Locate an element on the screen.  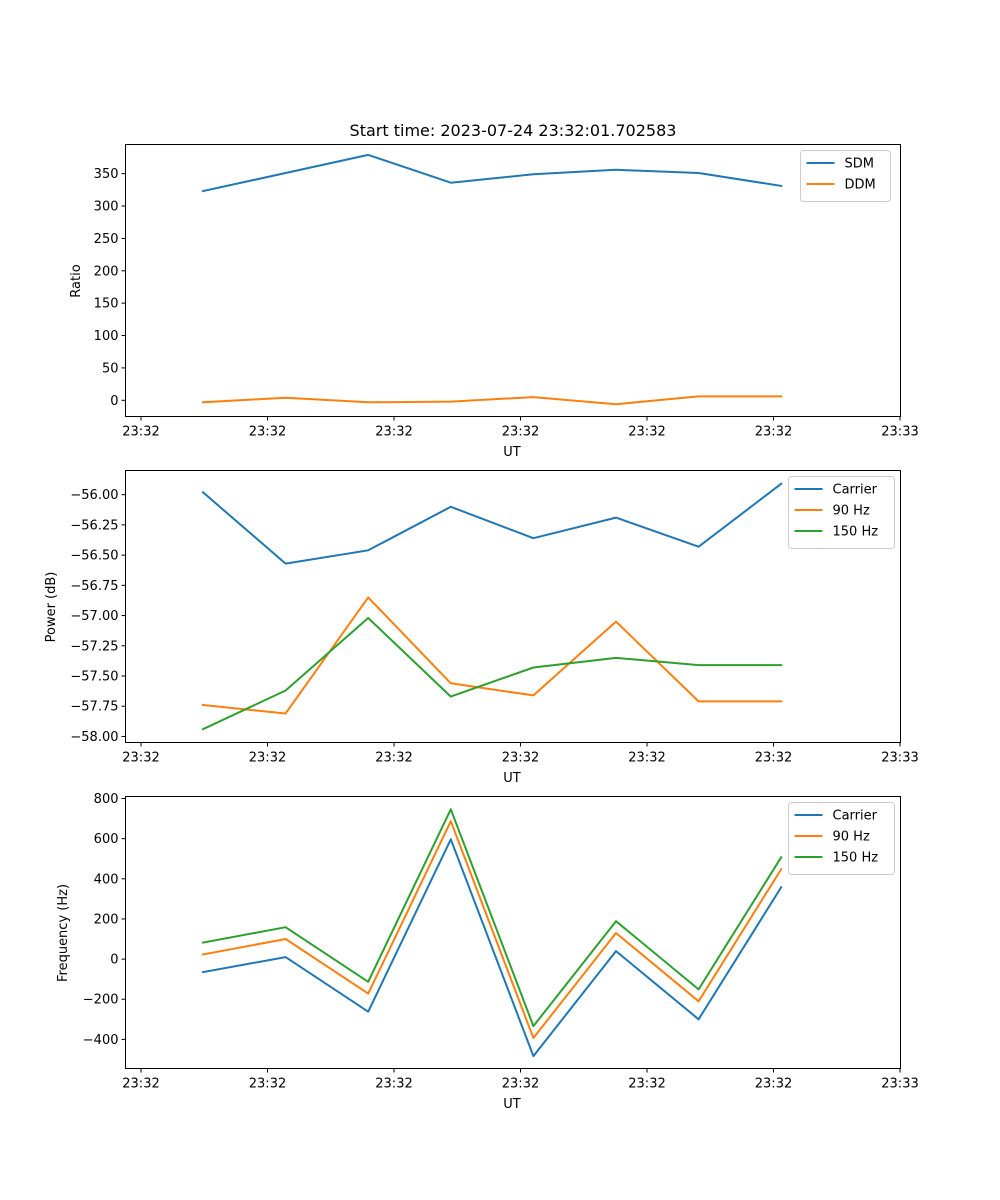
ratio-y-tick-label: 200 is located at coordinates (106, 271).